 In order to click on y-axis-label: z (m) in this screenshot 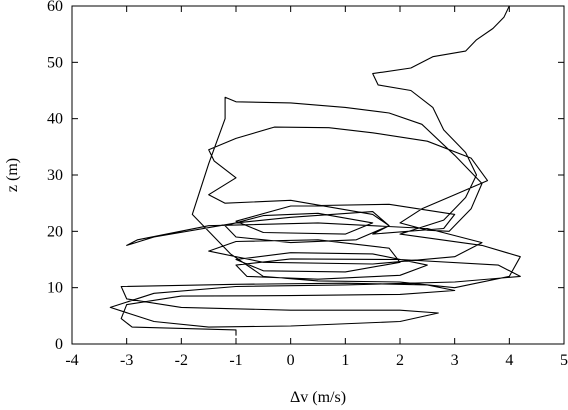, I will do `click(12, 175)`.